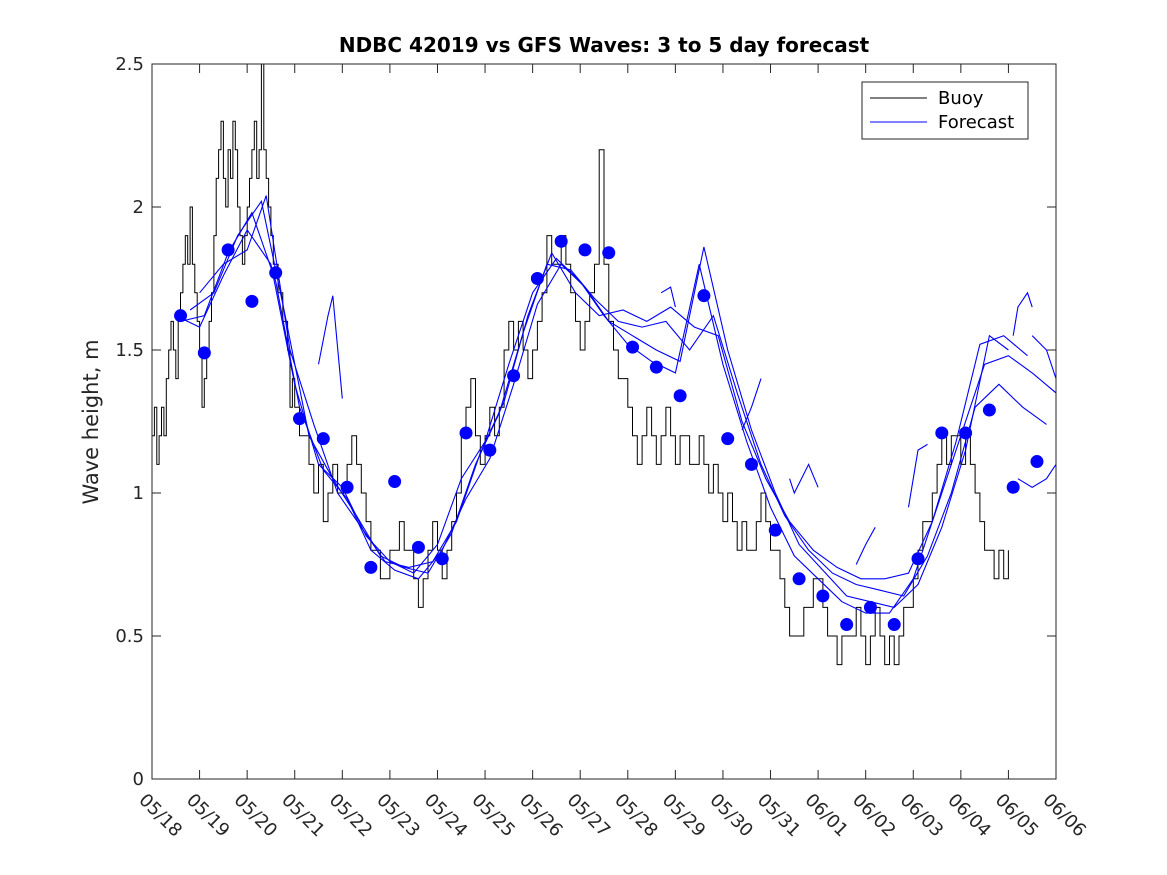 This screenshot has height=875, width=1167. I want to click on legend-box, so click(945, 110).